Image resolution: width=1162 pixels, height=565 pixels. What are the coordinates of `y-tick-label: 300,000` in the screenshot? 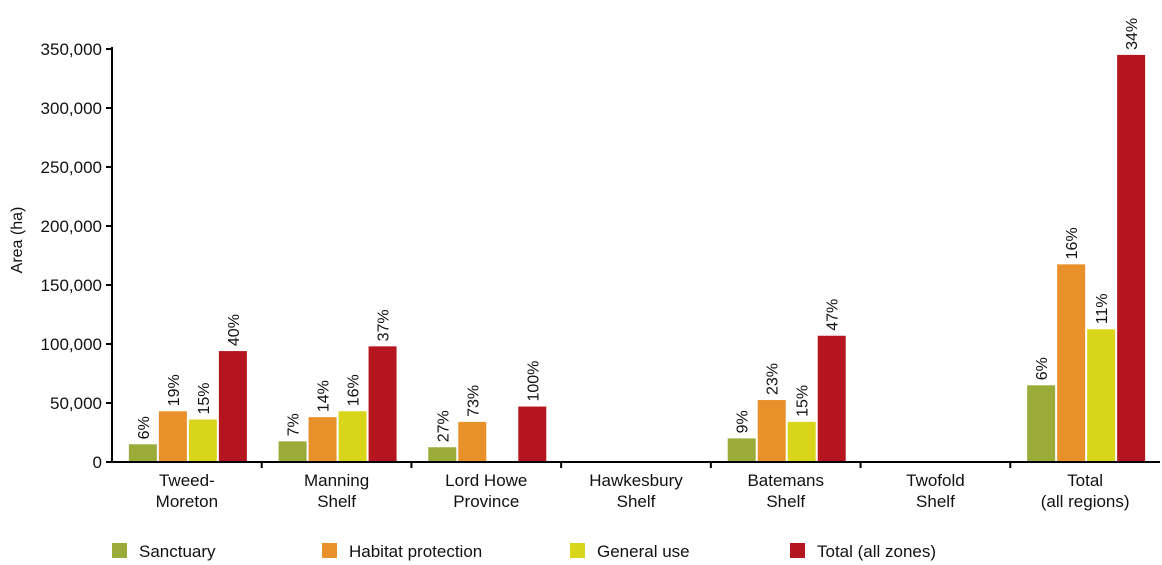 It's located at (71, 108).